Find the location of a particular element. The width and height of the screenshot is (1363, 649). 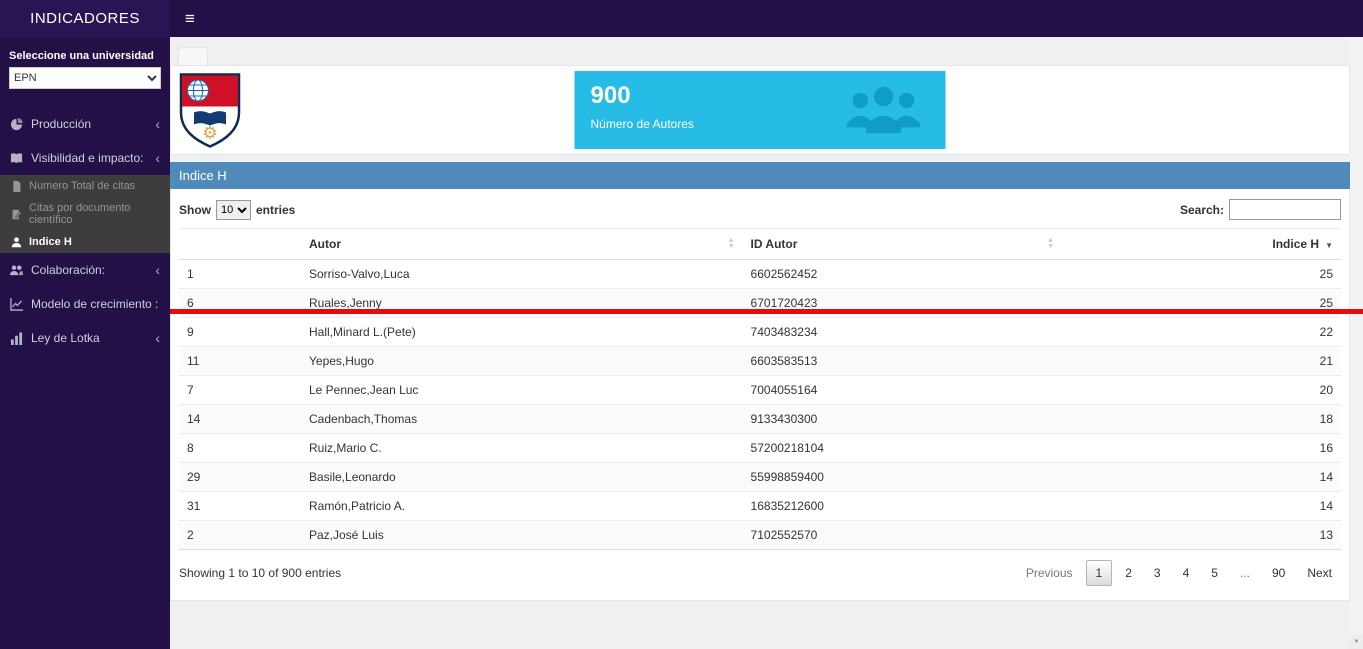

table-row: 31 Ramón,Patricio A. 16835212600 14 is located at coordinates (760, 506).